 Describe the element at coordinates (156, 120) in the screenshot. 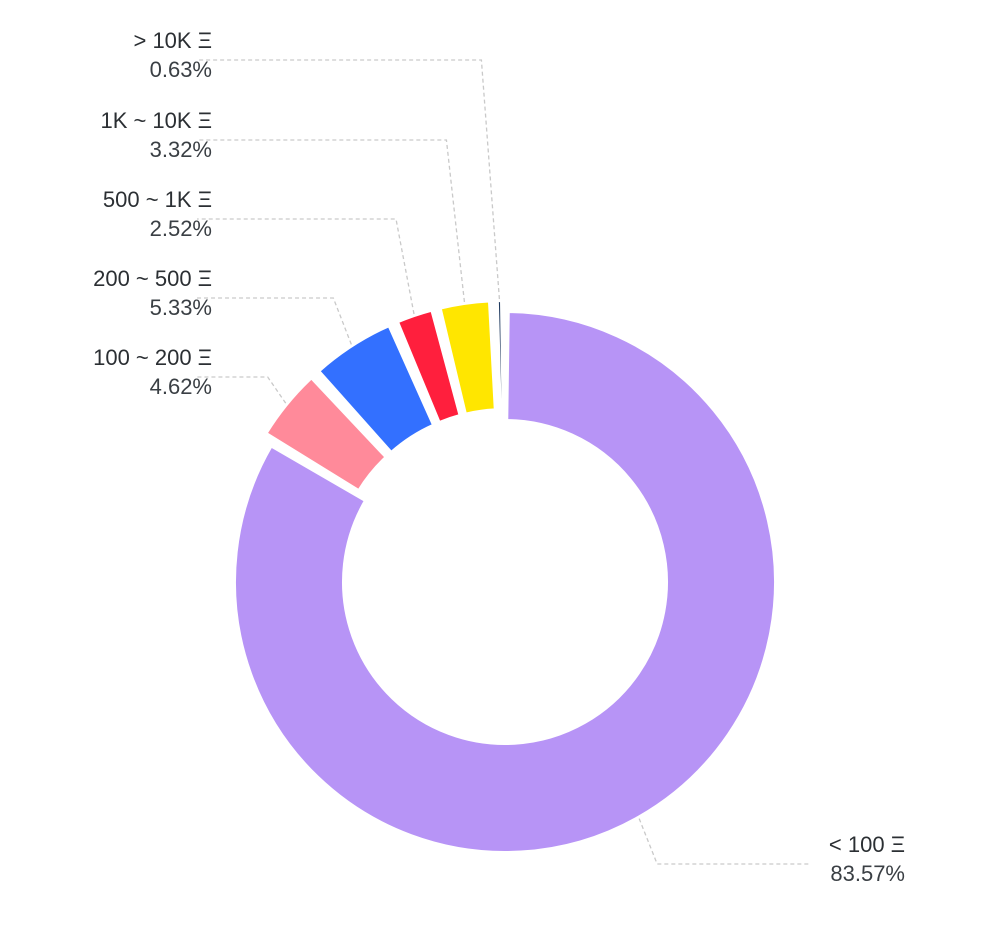

I see `slice-label-4: 1K ~ 10K Ξ` at that location.